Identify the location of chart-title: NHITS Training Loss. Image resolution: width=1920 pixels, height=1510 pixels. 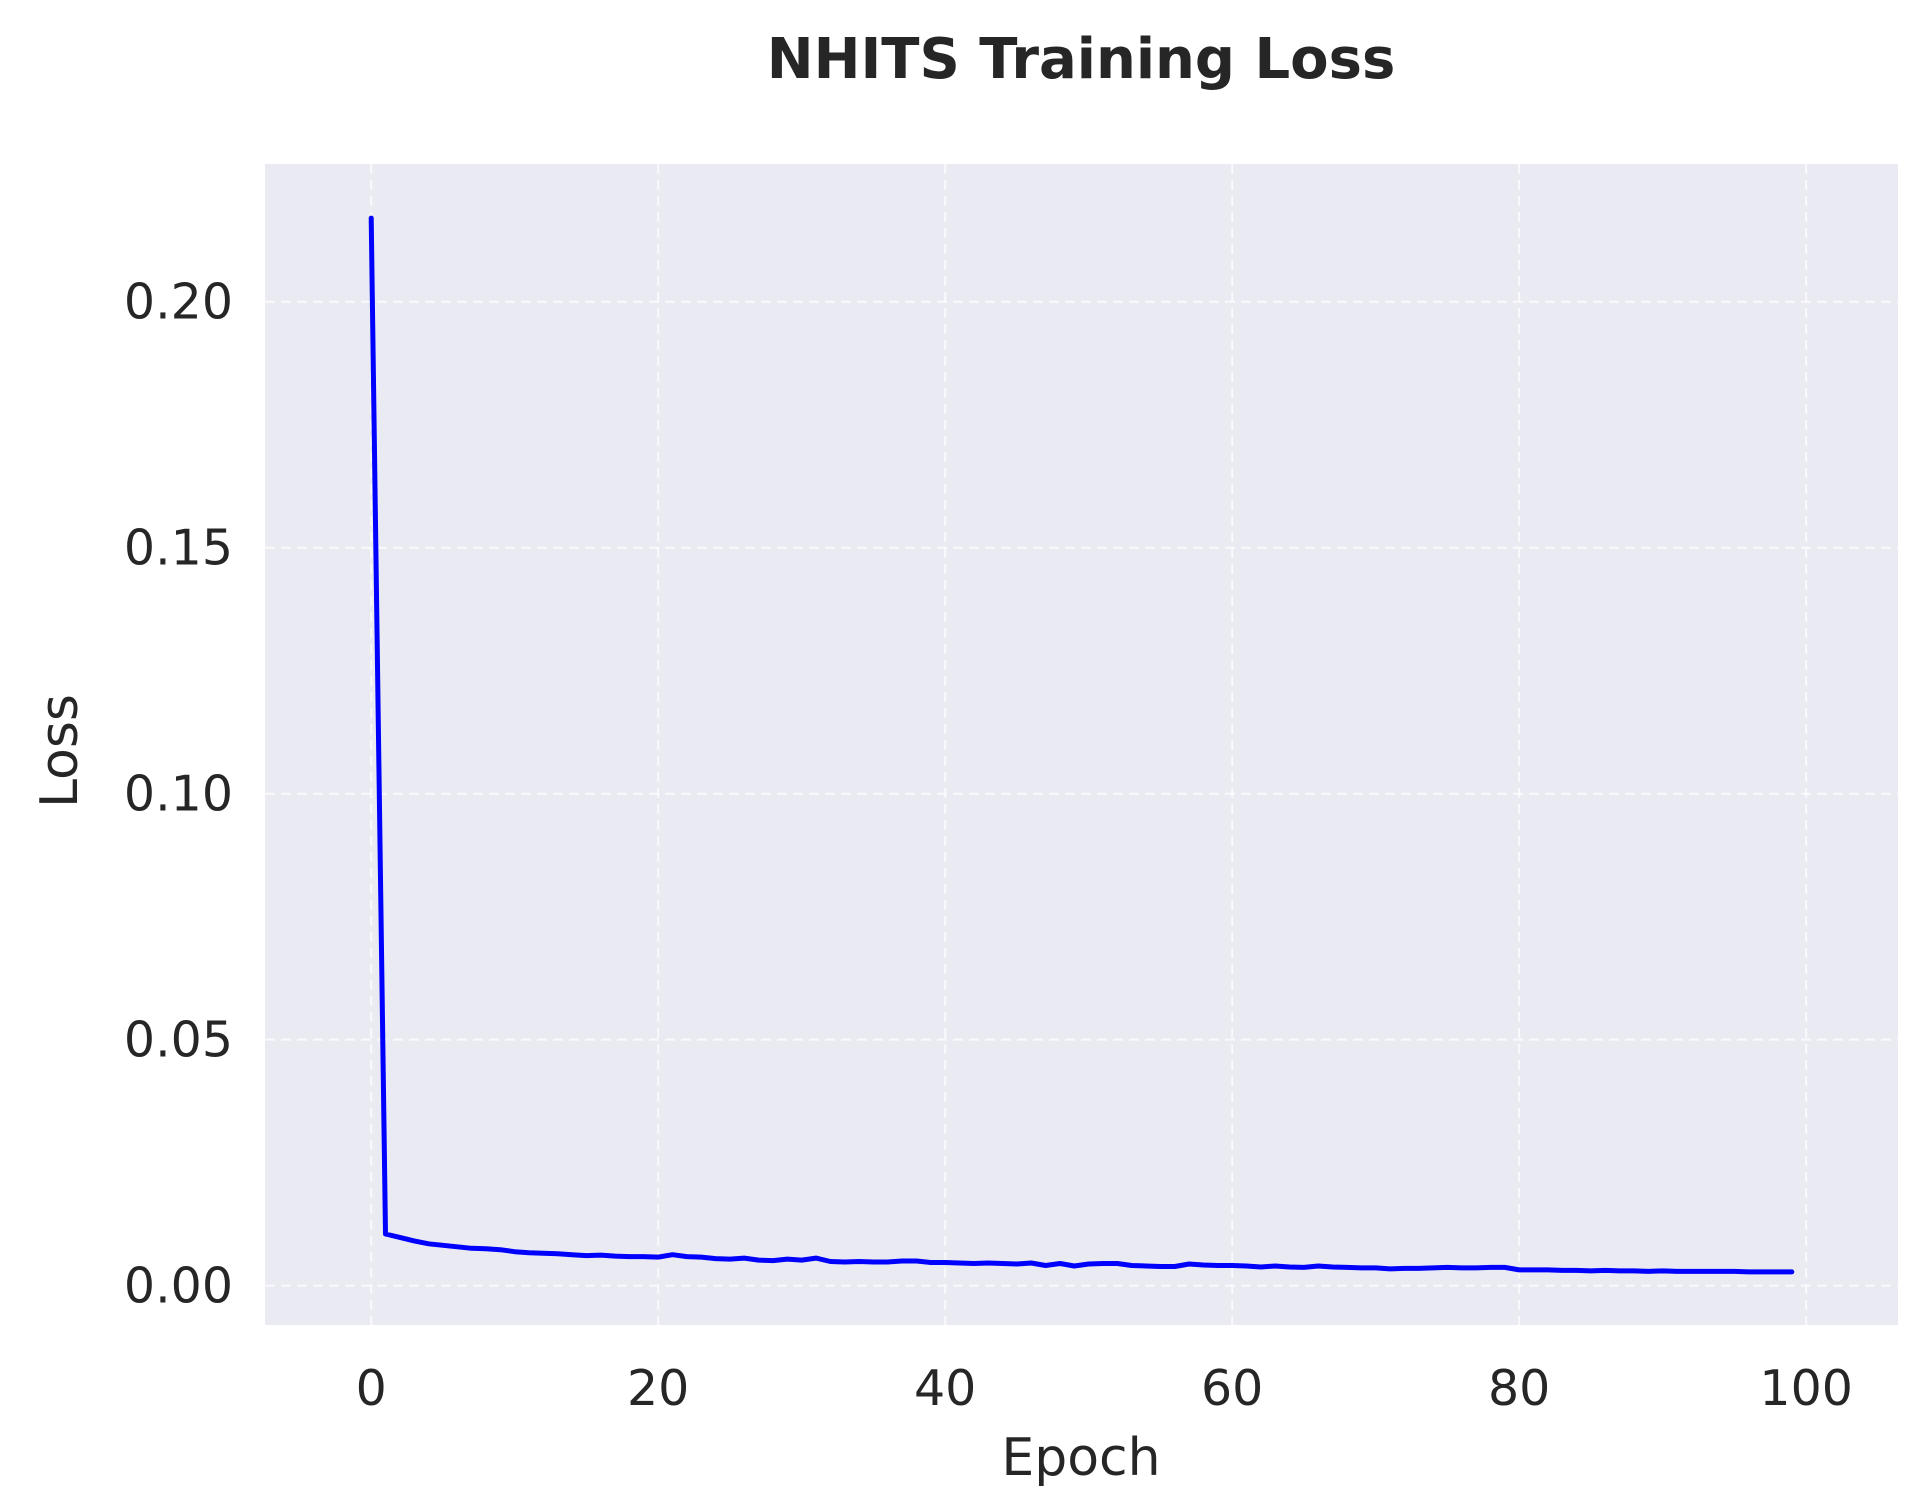
(1081, 59).